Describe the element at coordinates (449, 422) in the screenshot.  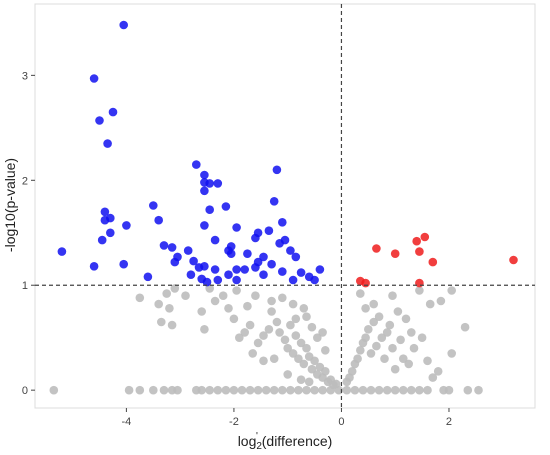
I see `x-tick-label: 2` at that location.